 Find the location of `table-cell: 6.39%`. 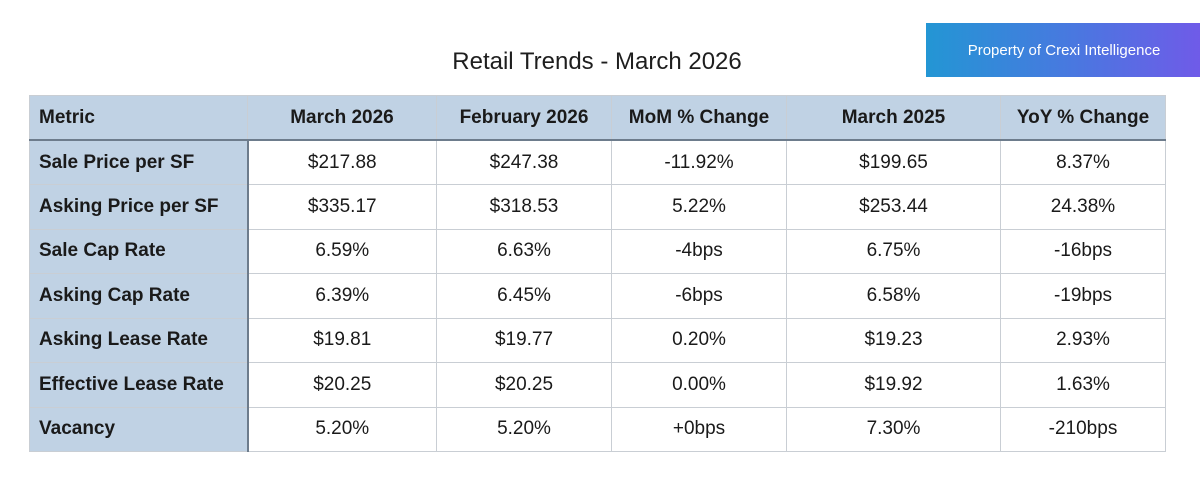

table-cell: 6.39% is located at coordinates (342, 296).